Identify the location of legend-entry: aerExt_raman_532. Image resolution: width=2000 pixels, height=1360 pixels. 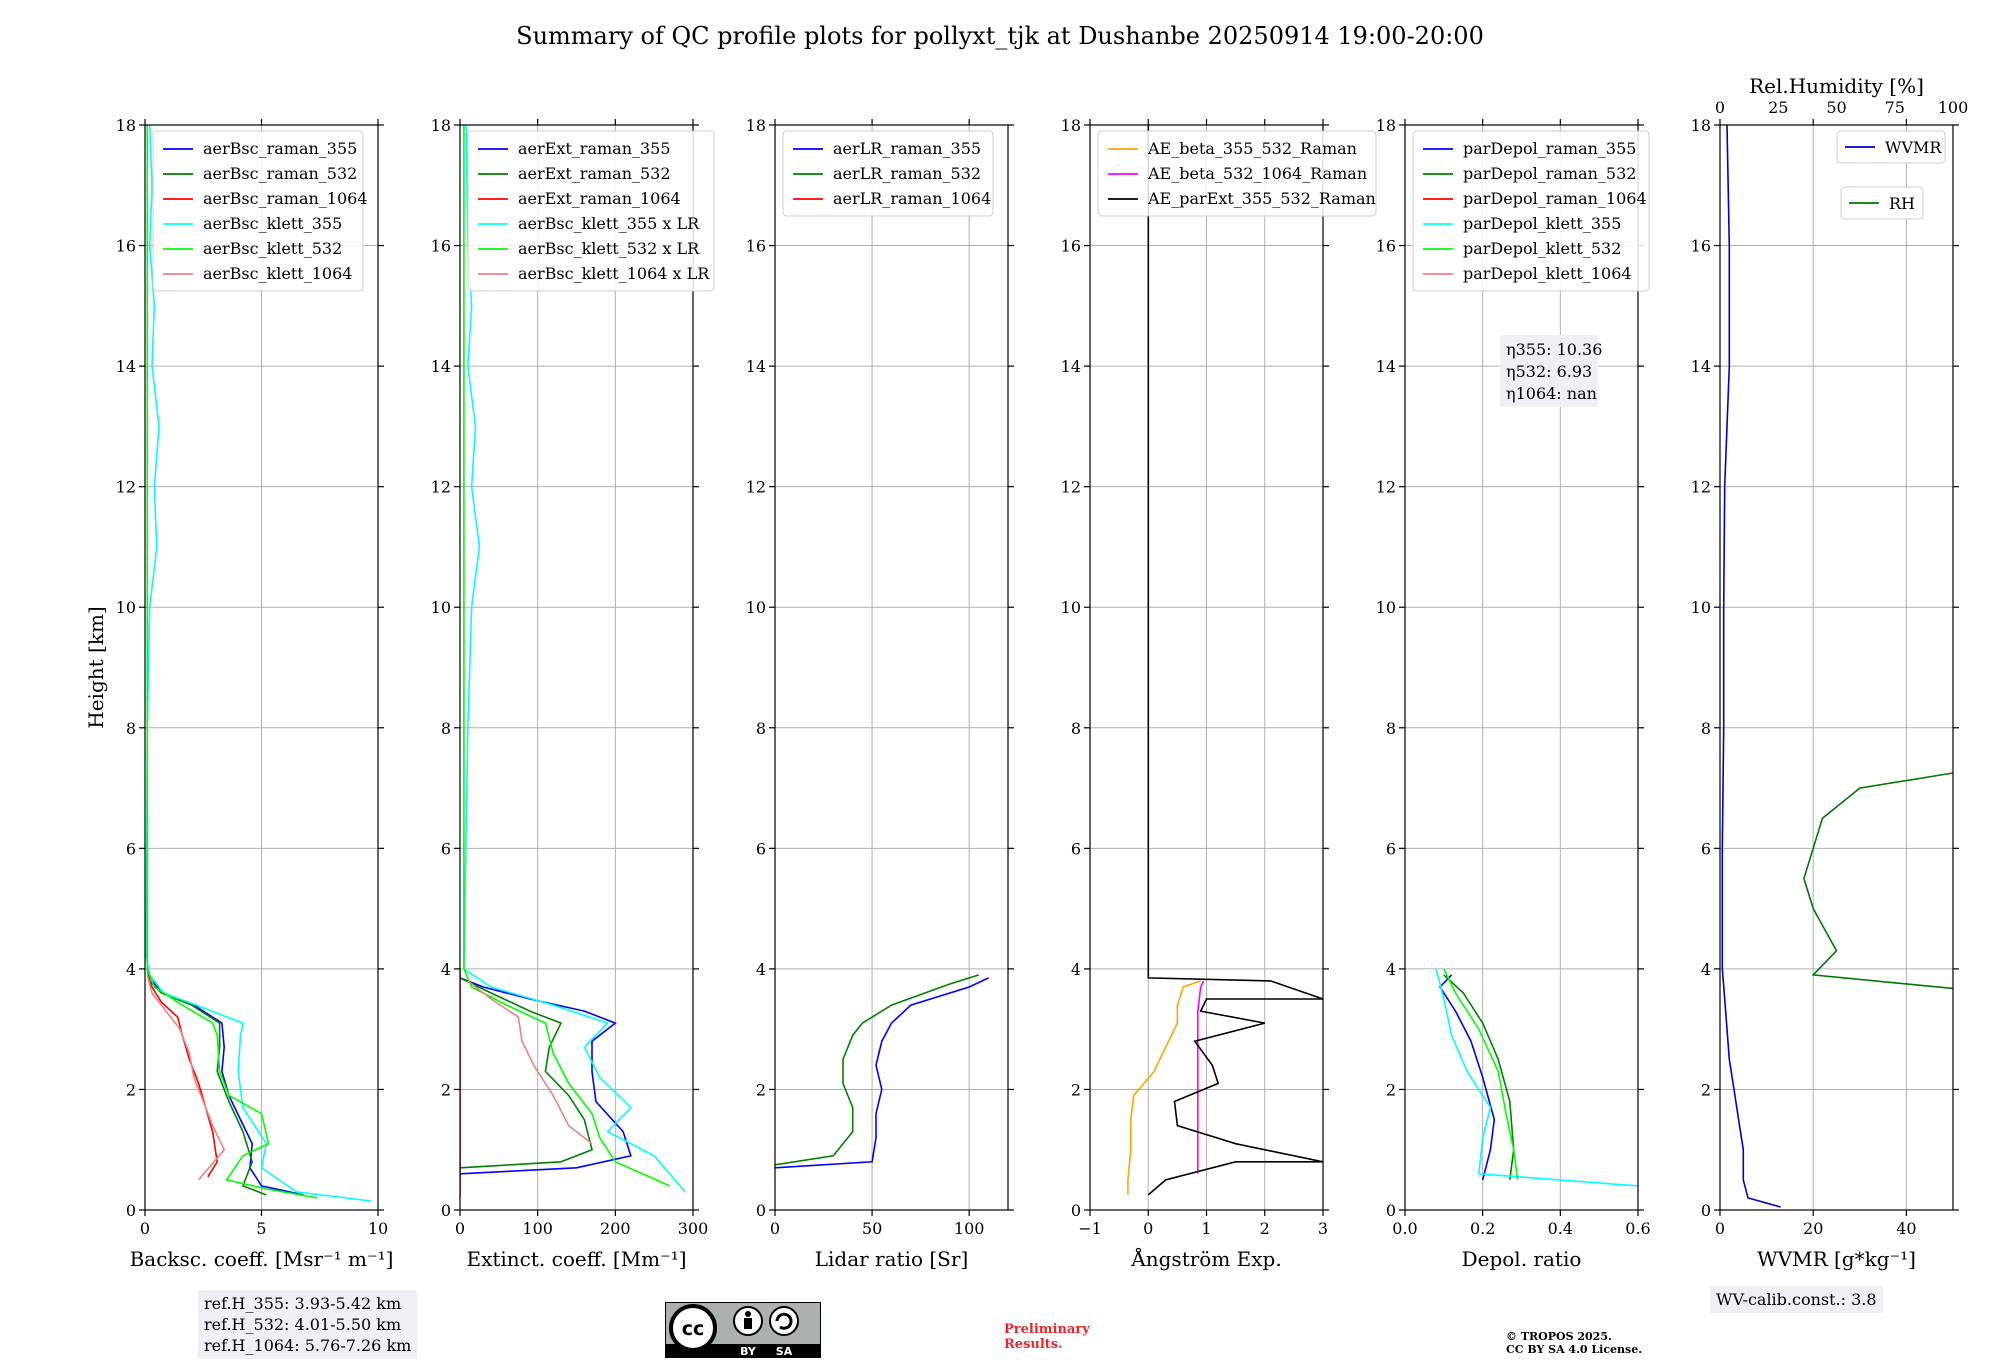
(594, 173).